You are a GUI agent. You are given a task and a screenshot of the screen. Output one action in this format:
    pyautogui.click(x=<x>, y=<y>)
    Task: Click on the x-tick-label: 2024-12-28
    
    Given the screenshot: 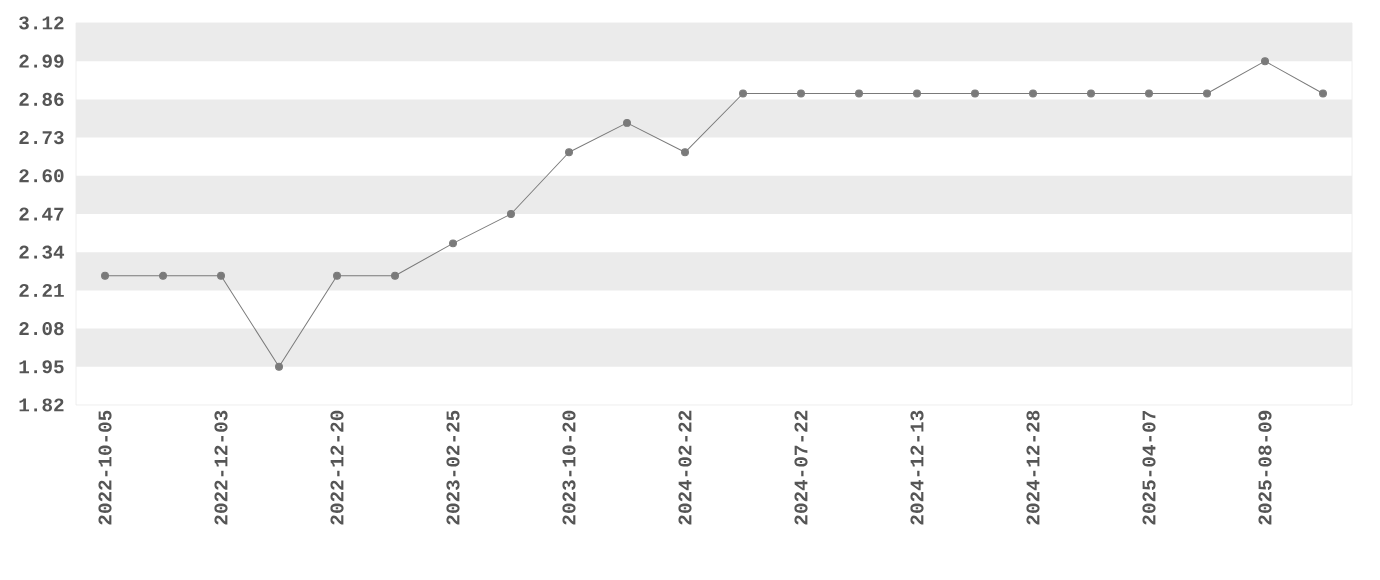 What is the action you would take?
    pyautogui.click(x=1033, y=467)
    